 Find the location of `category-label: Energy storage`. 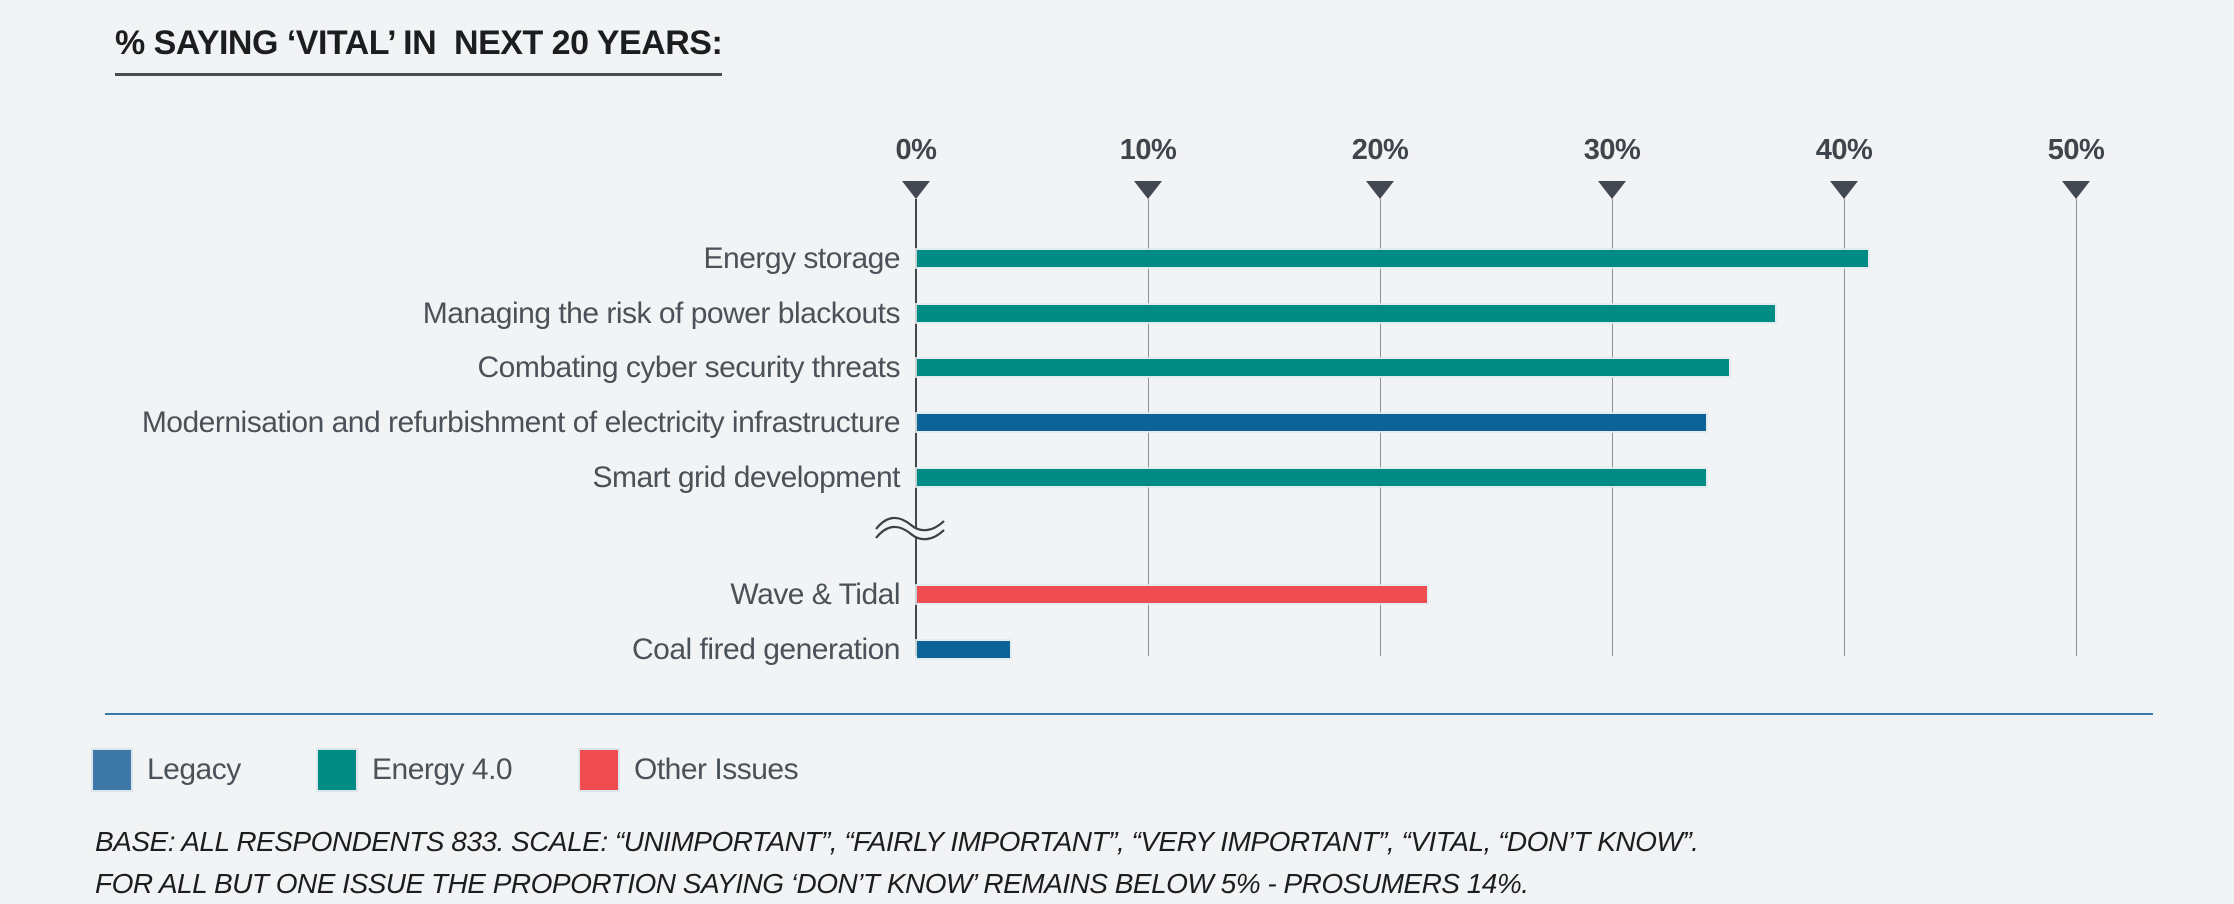

category-label: Energy storage is located at coordinates (802, 258).